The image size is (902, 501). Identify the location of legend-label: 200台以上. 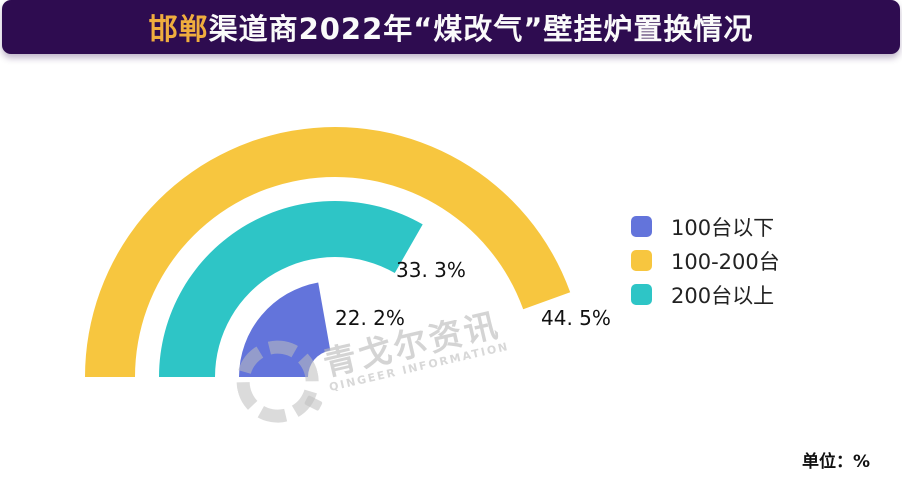
(723, 295).